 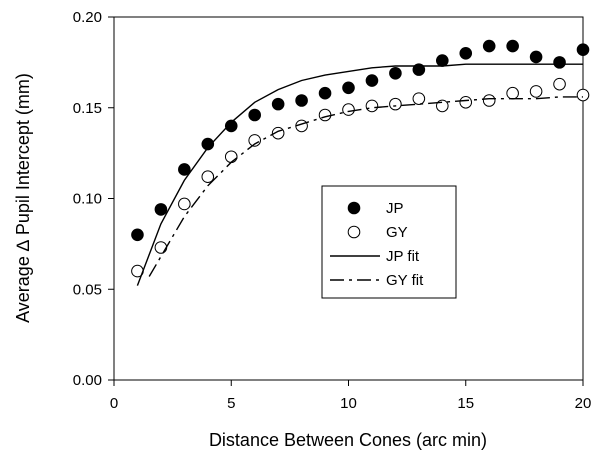 What do you see at coordinates (23, 198) in the screenshot?
I see `y-axis-label: Average ∆ Pupil Intercept (mm)` at bounding box center [23, 198].